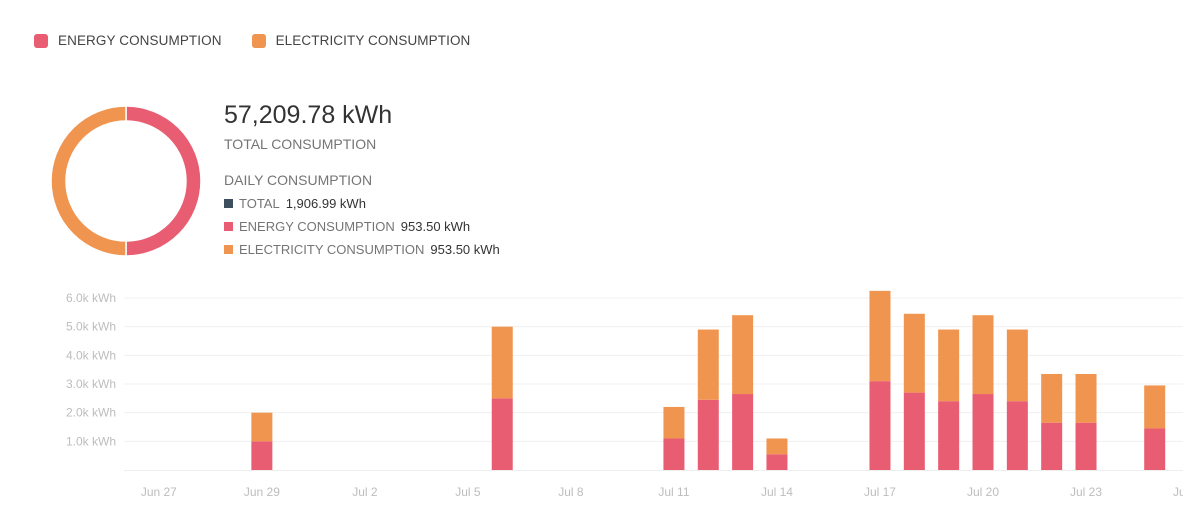  Describe the element at coordinates (91, 298) in the screenshot. I see `y-tick-label: 6.0k kWh` at that location.